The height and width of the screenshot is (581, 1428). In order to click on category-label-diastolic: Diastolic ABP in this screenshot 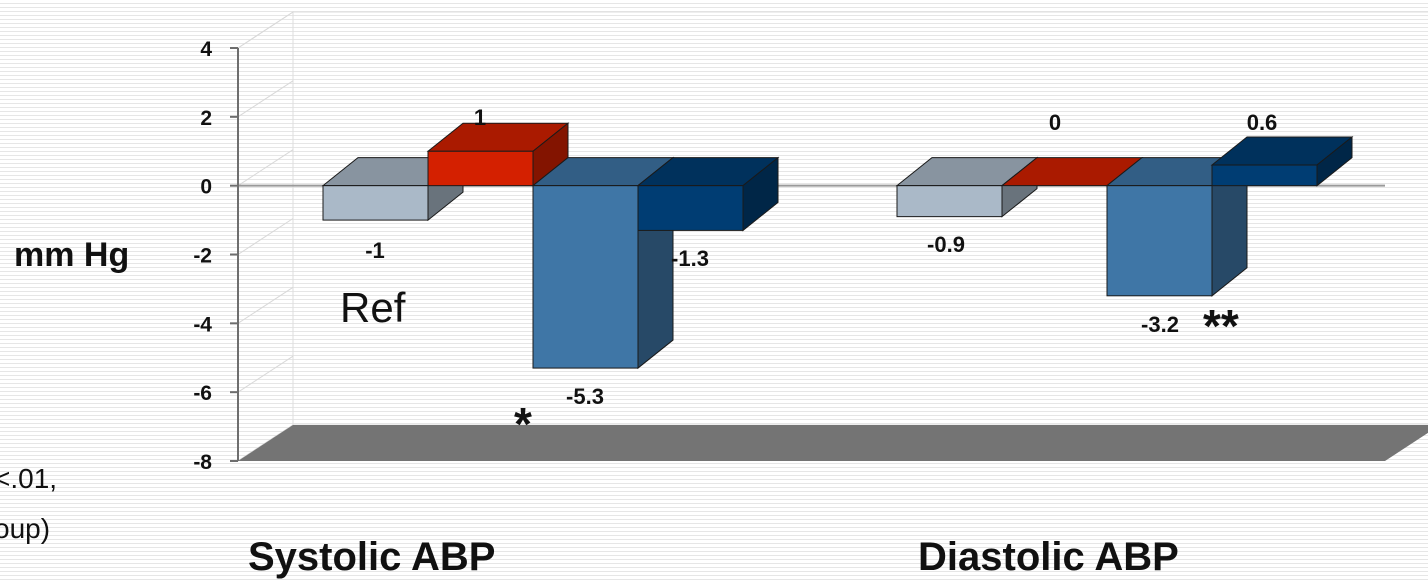, I will do `click(1048, 557)`.